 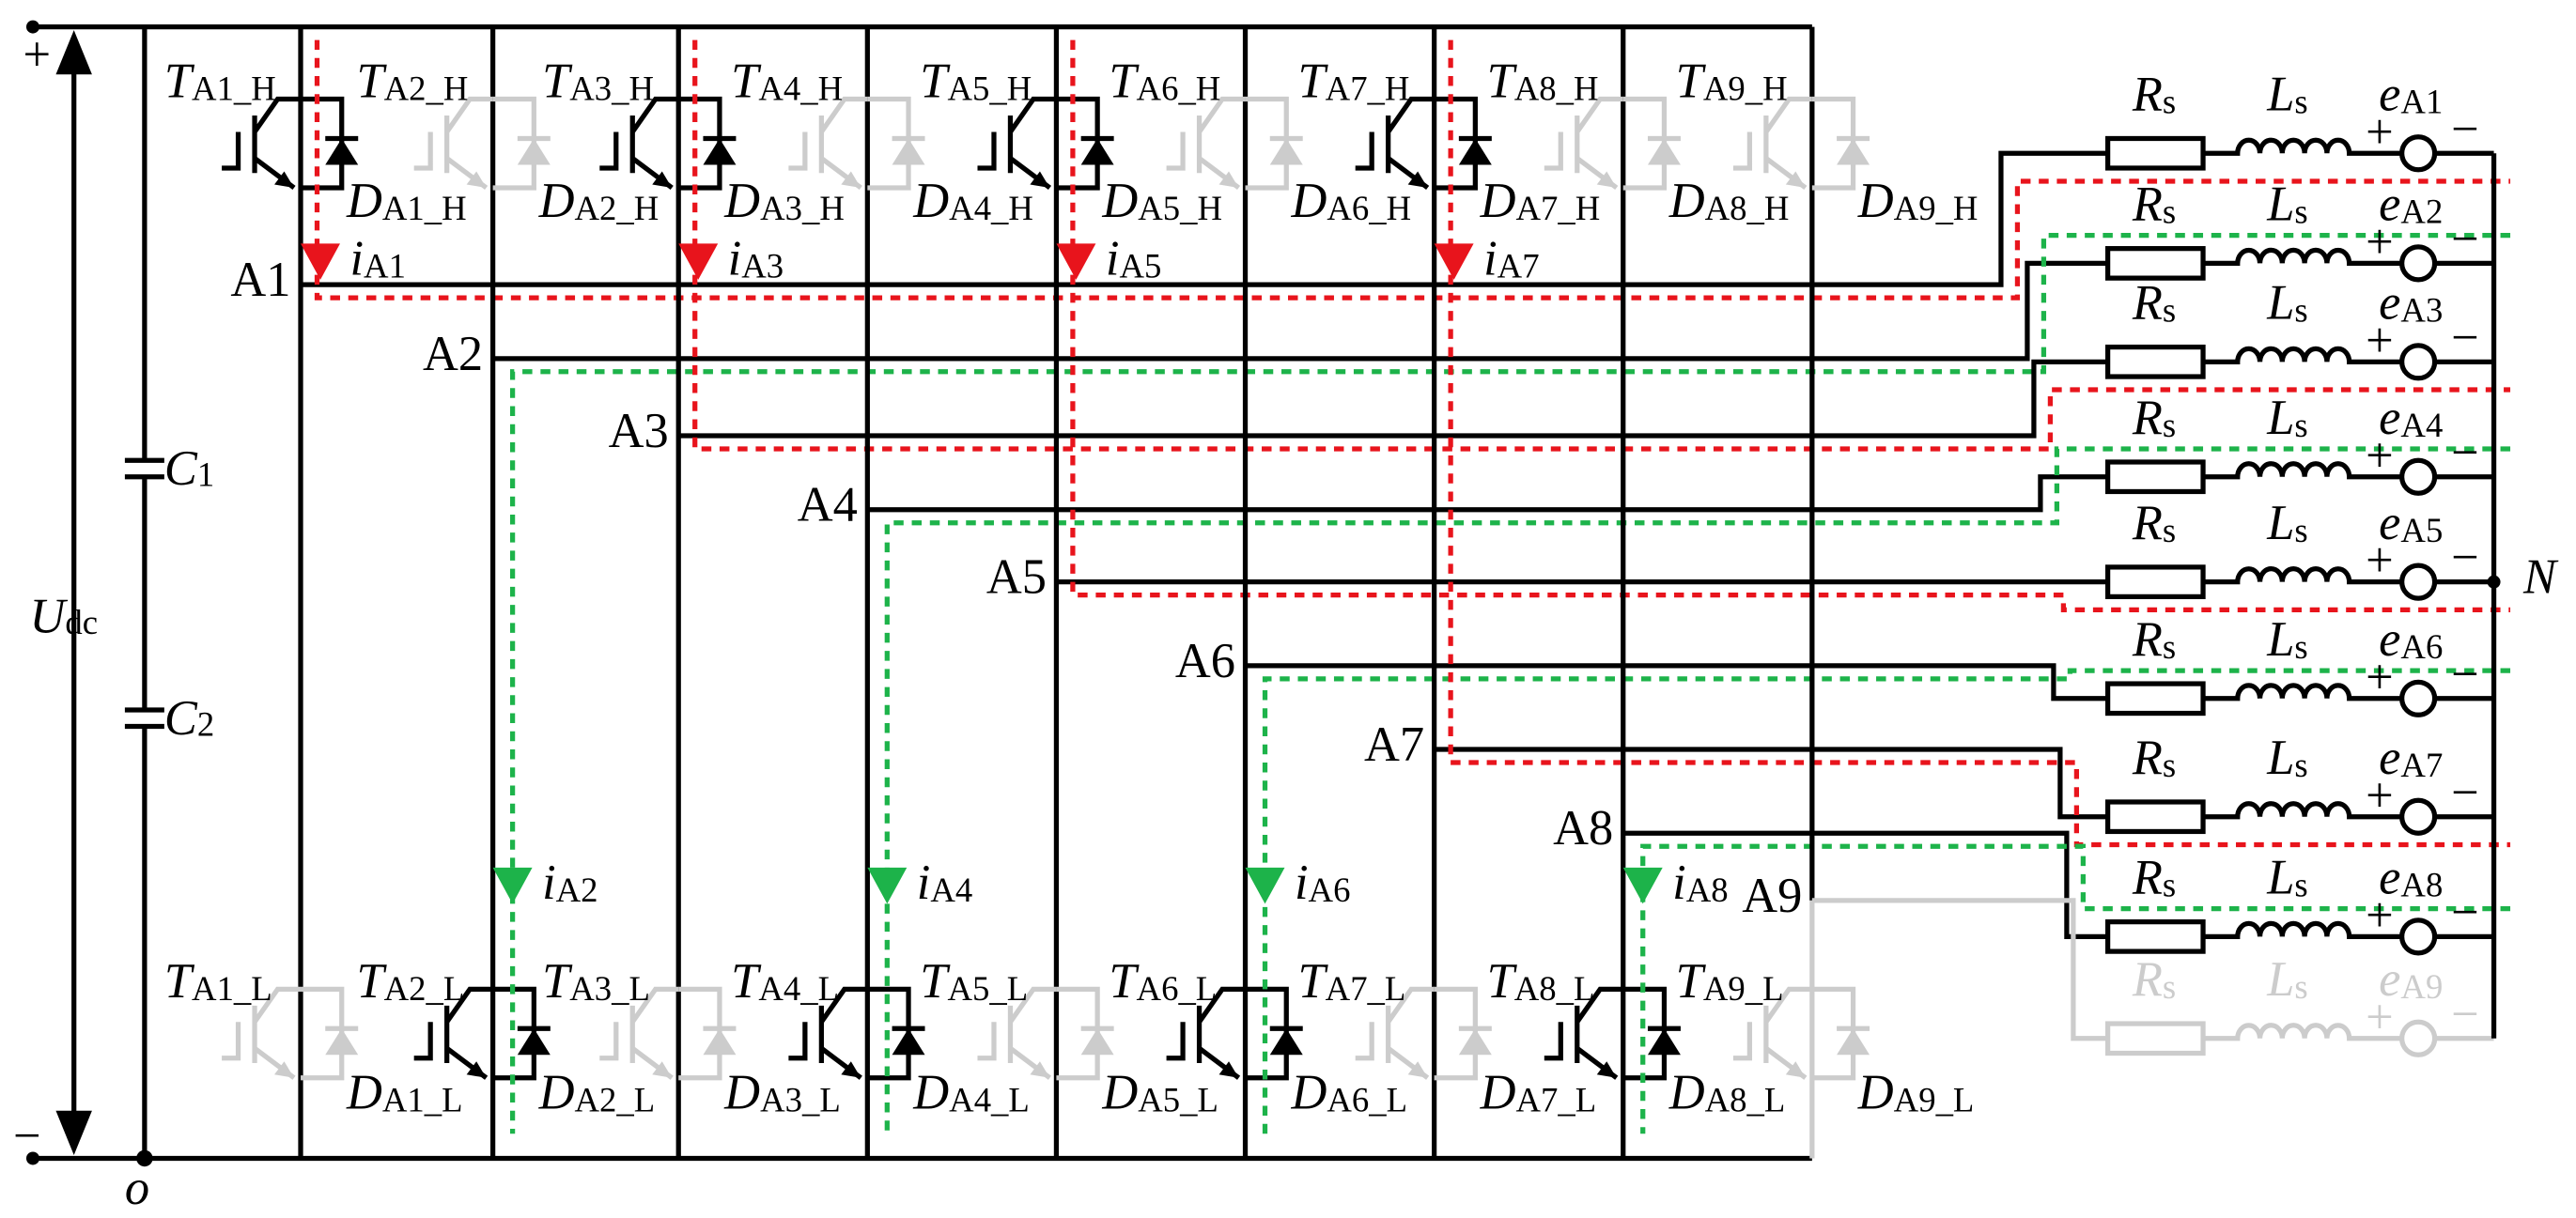 What do you see at coordinates (2411, 523) in the screenshot?
I see `label: eA5` at bounding box center [2411, 523].